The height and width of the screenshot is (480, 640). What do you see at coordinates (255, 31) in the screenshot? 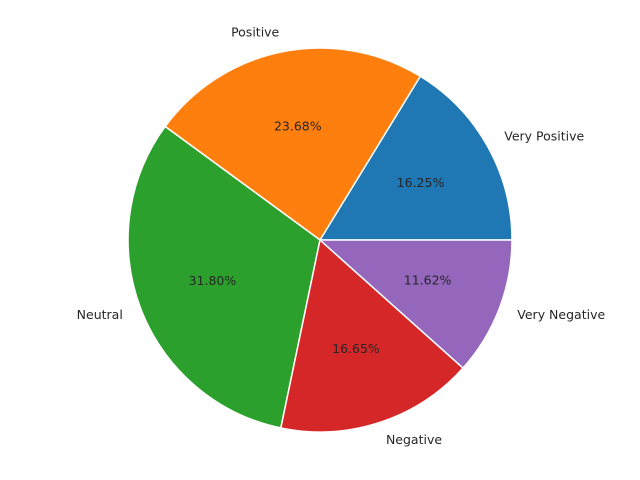
I see `slice-label-positive: Positive` at bounding box center [255, 31].